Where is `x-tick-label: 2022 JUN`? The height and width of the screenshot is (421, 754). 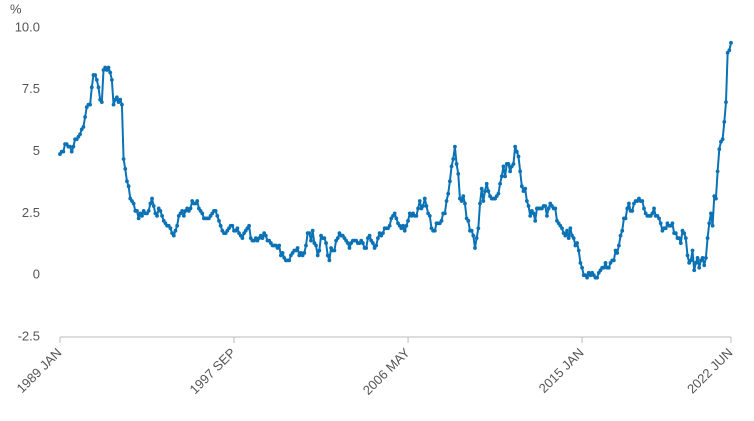 x-tick-label: 2022 JUN is located at coordinates (709, 370).